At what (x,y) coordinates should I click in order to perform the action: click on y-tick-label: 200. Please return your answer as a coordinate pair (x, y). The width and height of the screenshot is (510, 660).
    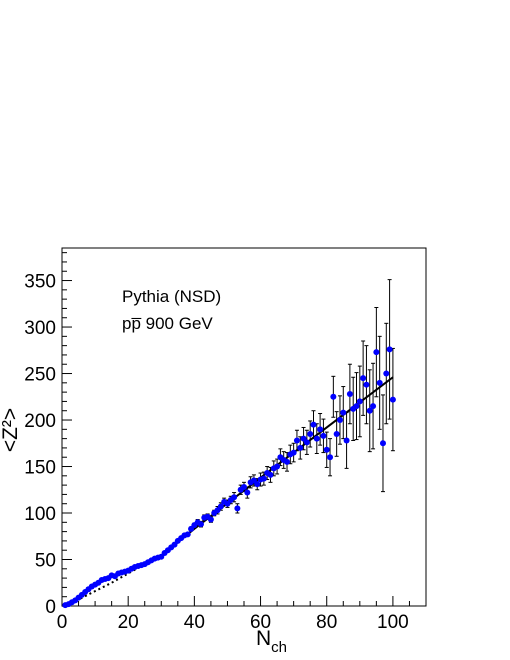
    Looking at the image, I should click on (40, 421).